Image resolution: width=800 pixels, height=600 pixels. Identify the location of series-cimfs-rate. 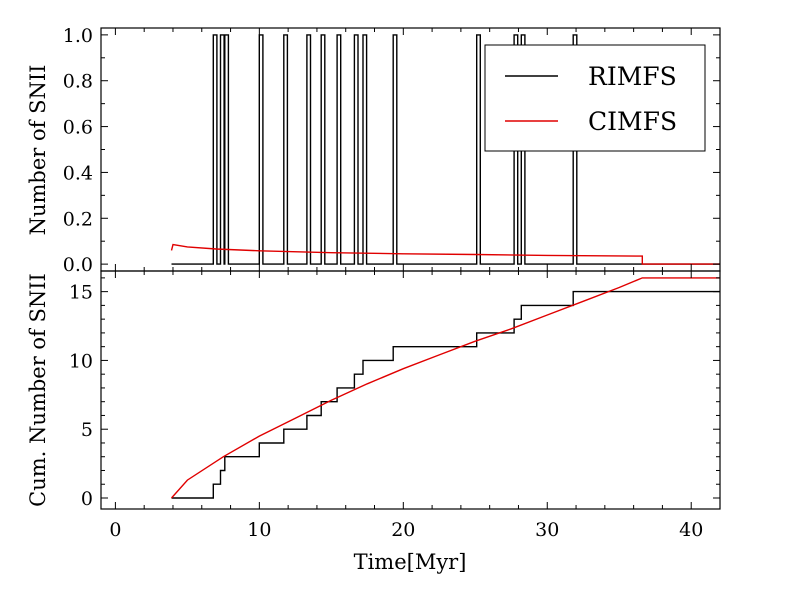
(445, 254).